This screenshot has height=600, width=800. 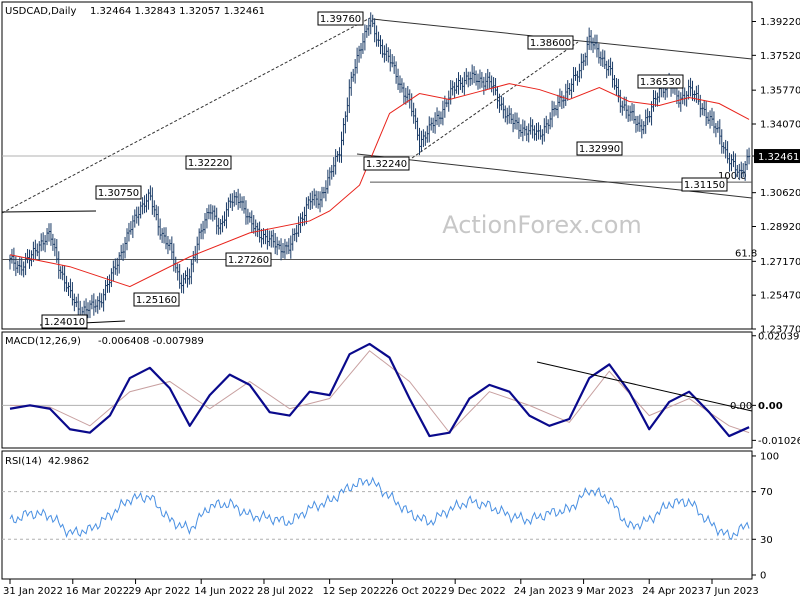 I want to click on watermark: ActionForex.com, so click(x=542, y=225).